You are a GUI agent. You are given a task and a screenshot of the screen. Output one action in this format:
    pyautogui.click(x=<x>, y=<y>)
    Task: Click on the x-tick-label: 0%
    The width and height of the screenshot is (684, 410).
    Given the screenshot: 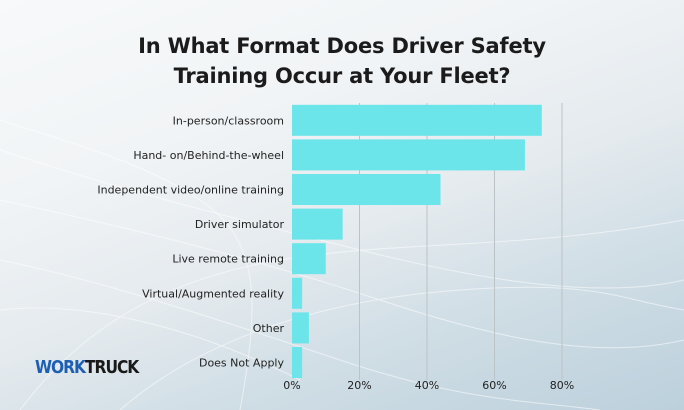 What is the action you would take?
    pyautogui.click(x=291, y=385)
    